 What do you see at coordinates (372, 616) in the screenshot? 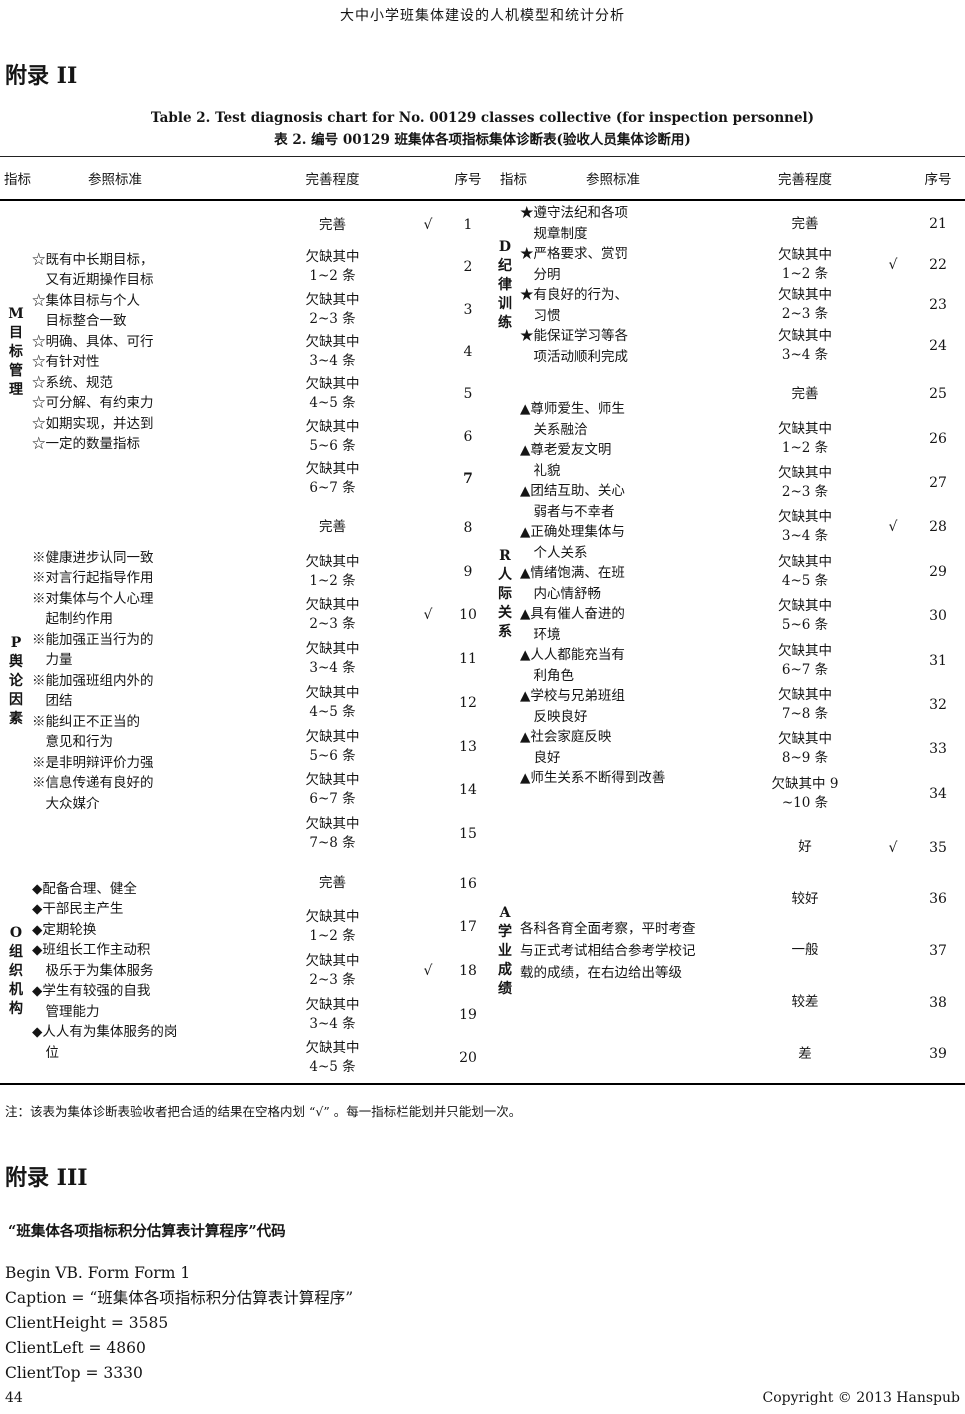
I see `table-row: 欠缺其中 2~3 条 √ 10` at bounding box center [372, 616].